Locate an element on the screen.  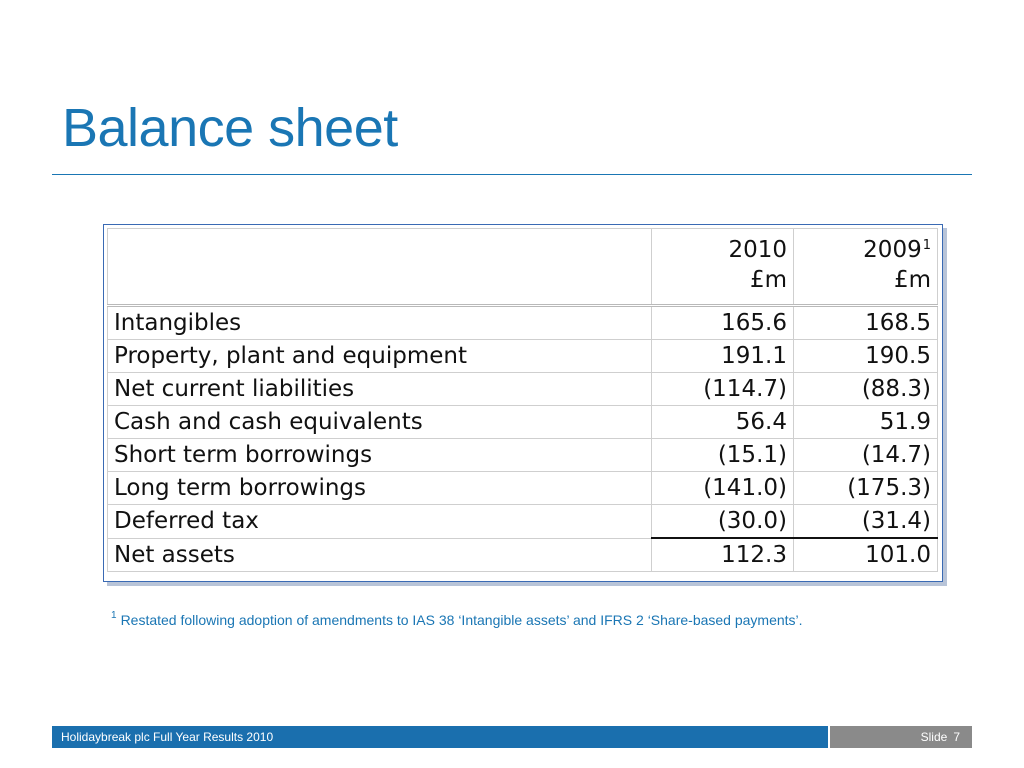
value-2010: 112.3 is located at coordinates (722, 554).